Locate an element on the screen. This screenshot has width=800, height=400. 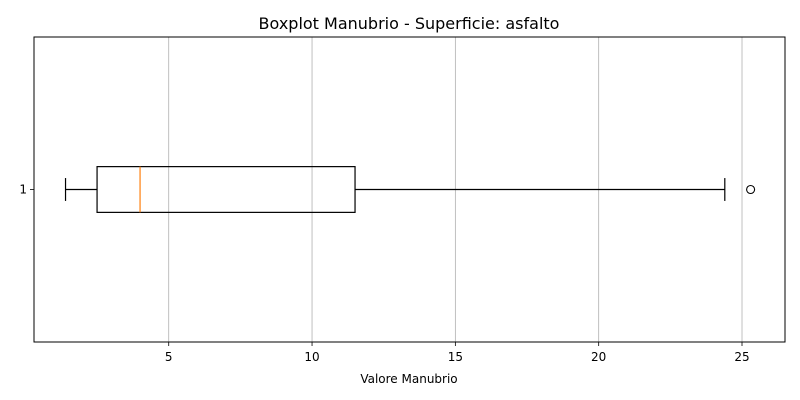
y-tick-label: 1 is located at coordinates (23, 190).